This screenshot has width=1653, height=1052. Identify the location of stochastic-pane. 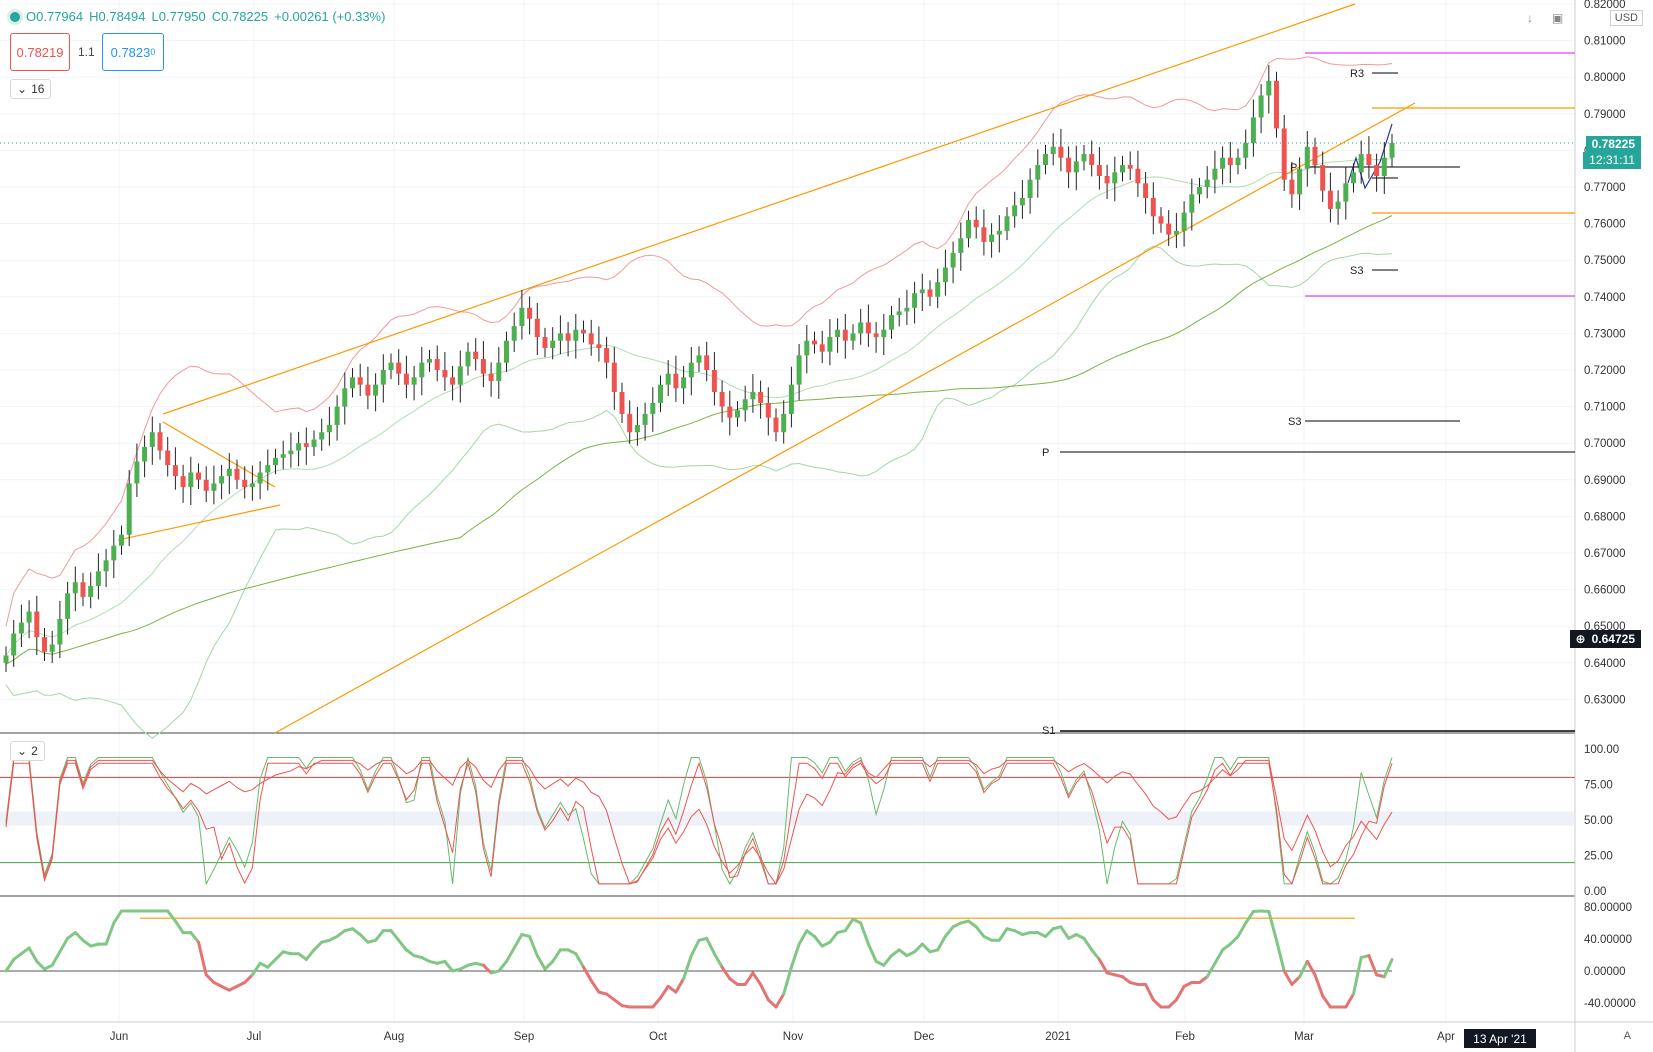
(787, 821).